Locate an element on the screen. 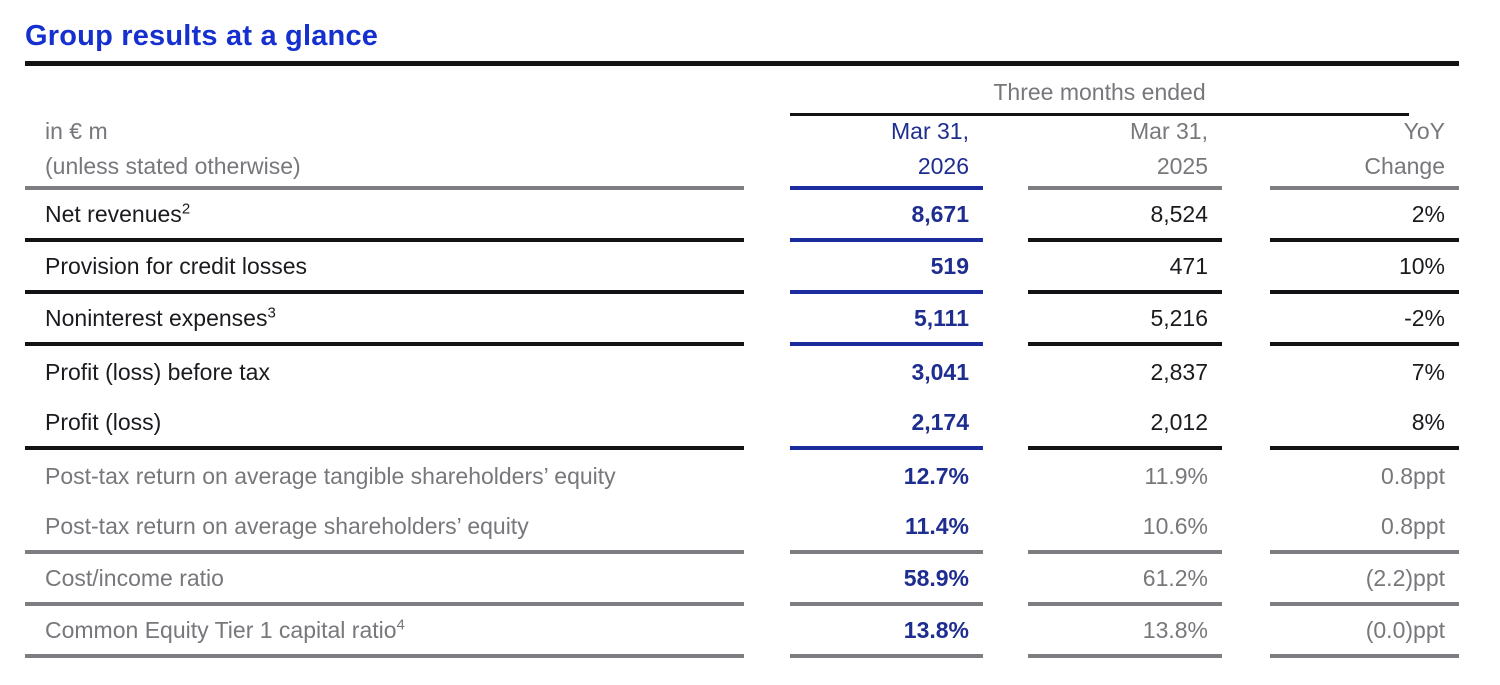 This screenshot has width=1500, height=685. unit-line2: (unless stated otherwise) is located at coordinates (173, 165).